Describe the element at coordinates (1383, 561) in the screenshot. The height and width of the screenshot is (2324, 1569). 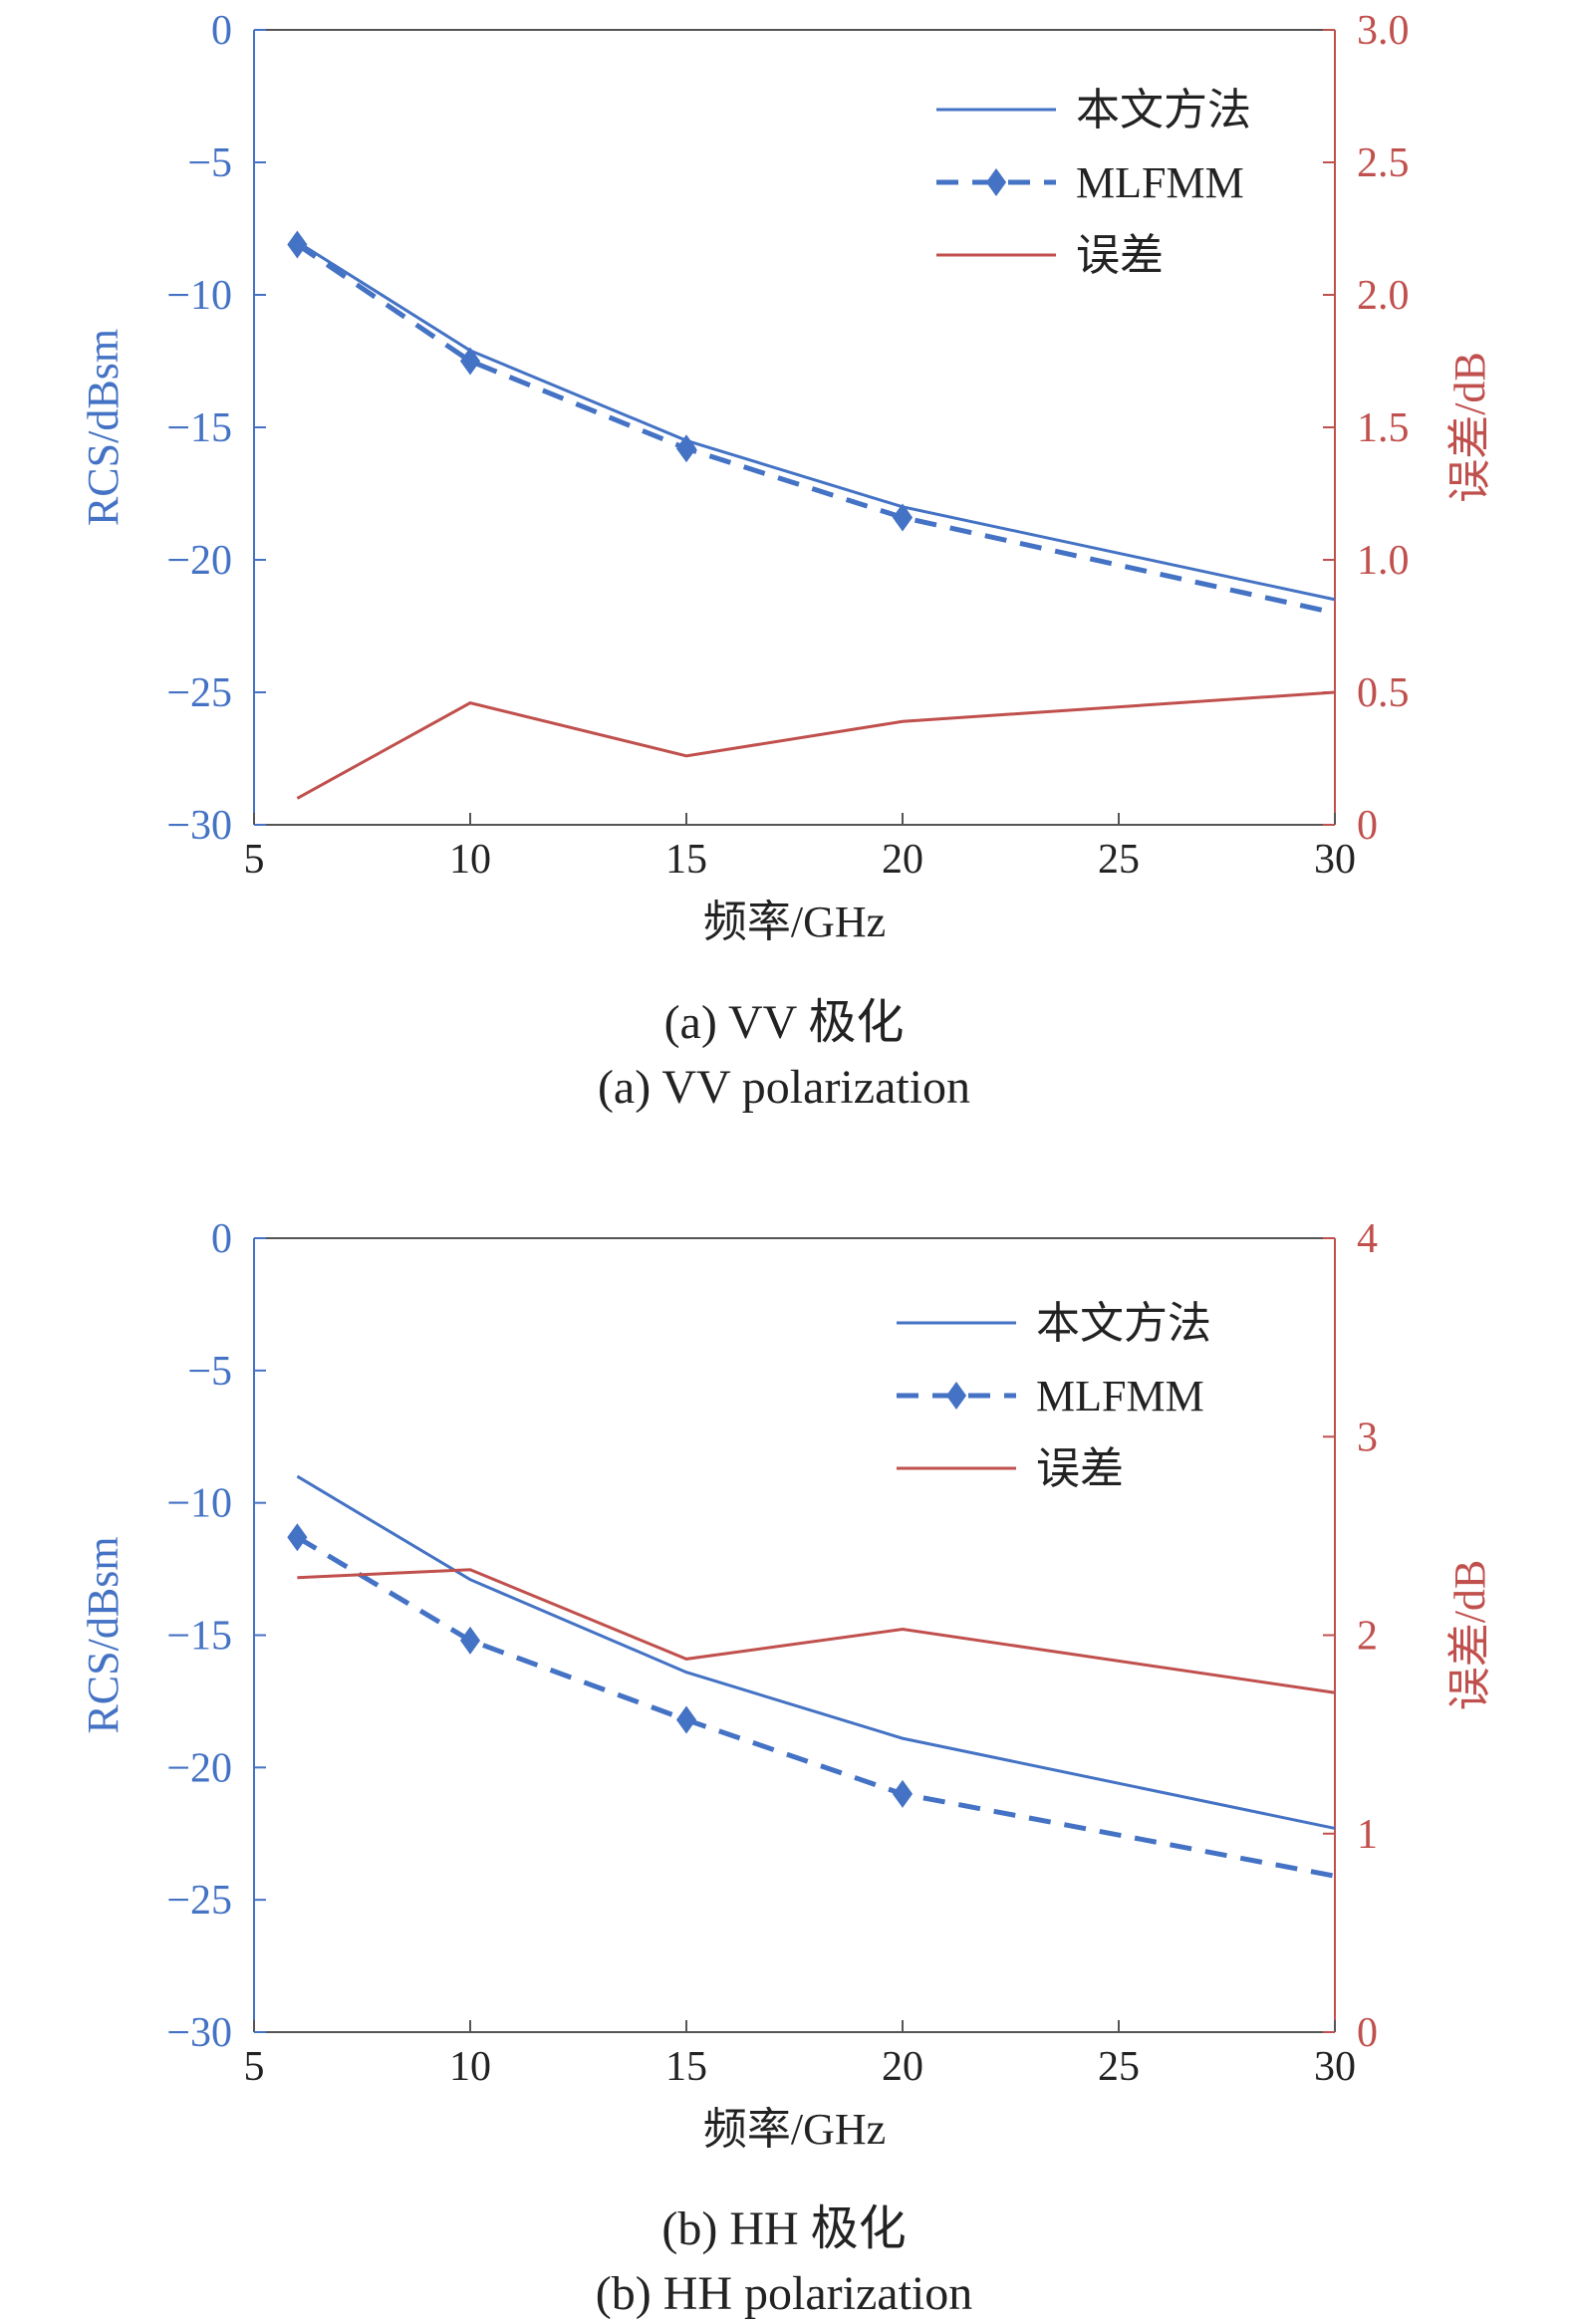
I see `y-tick-label-right: 1.0` at that location.